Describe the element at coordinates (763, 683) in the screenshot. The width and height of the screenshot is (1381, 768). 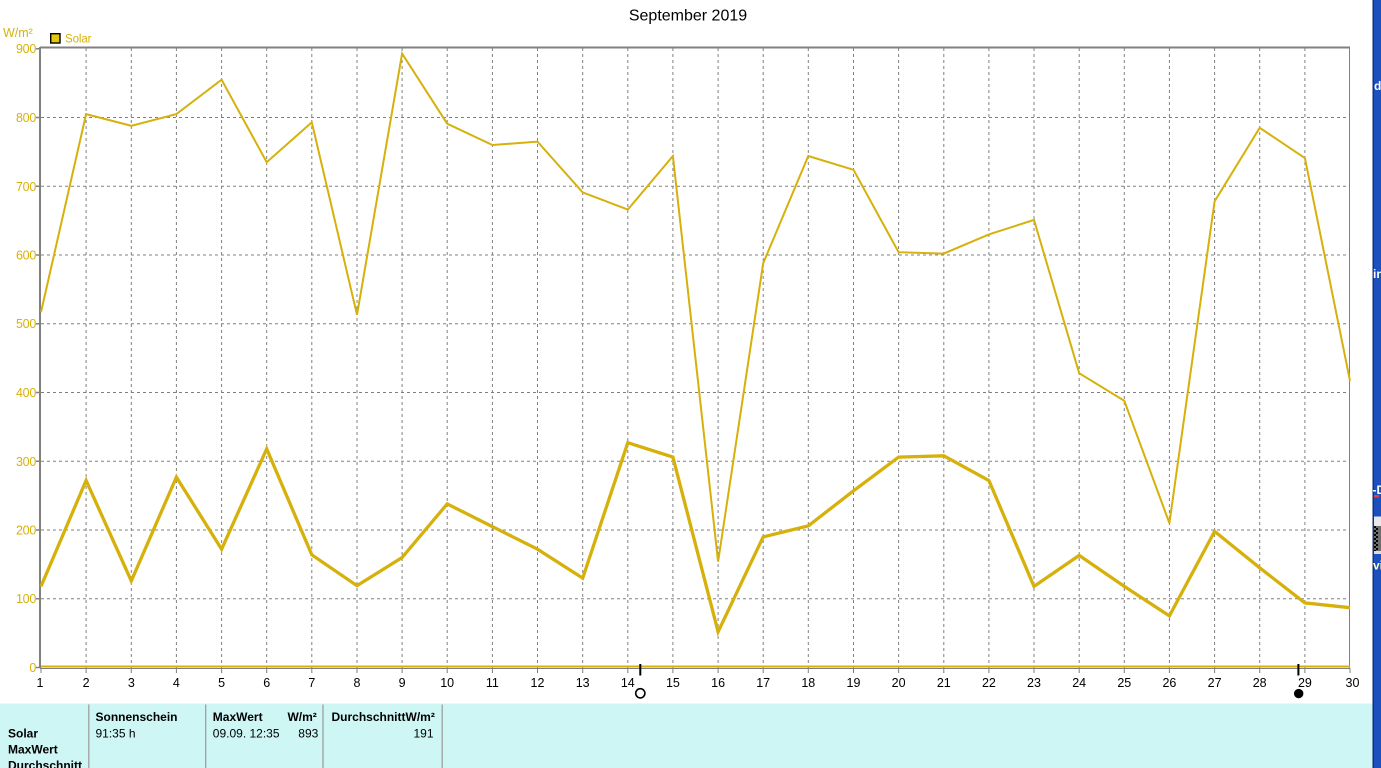
I see `svg-text: 17` at that location.